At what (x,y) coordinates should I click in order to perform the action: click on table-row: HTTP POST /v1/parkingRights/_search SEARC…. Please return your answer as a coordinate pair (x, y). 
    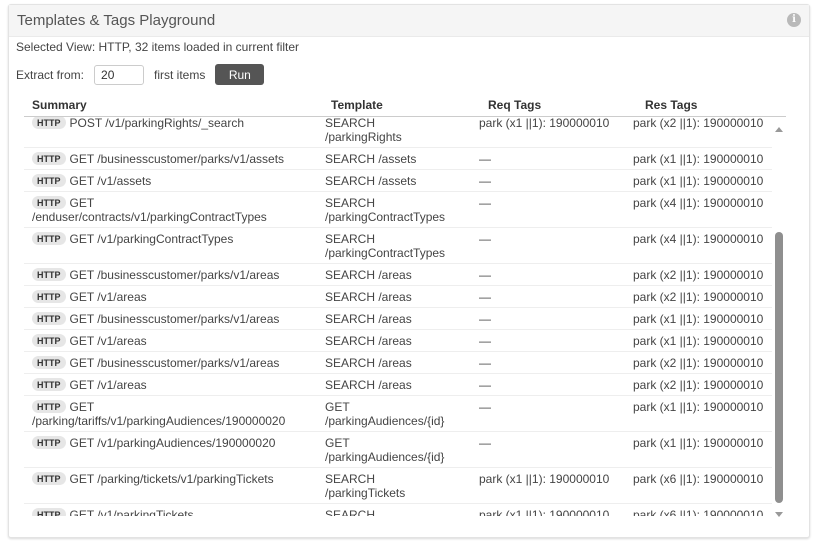
    Looking at the image, I should click on (398, 132).